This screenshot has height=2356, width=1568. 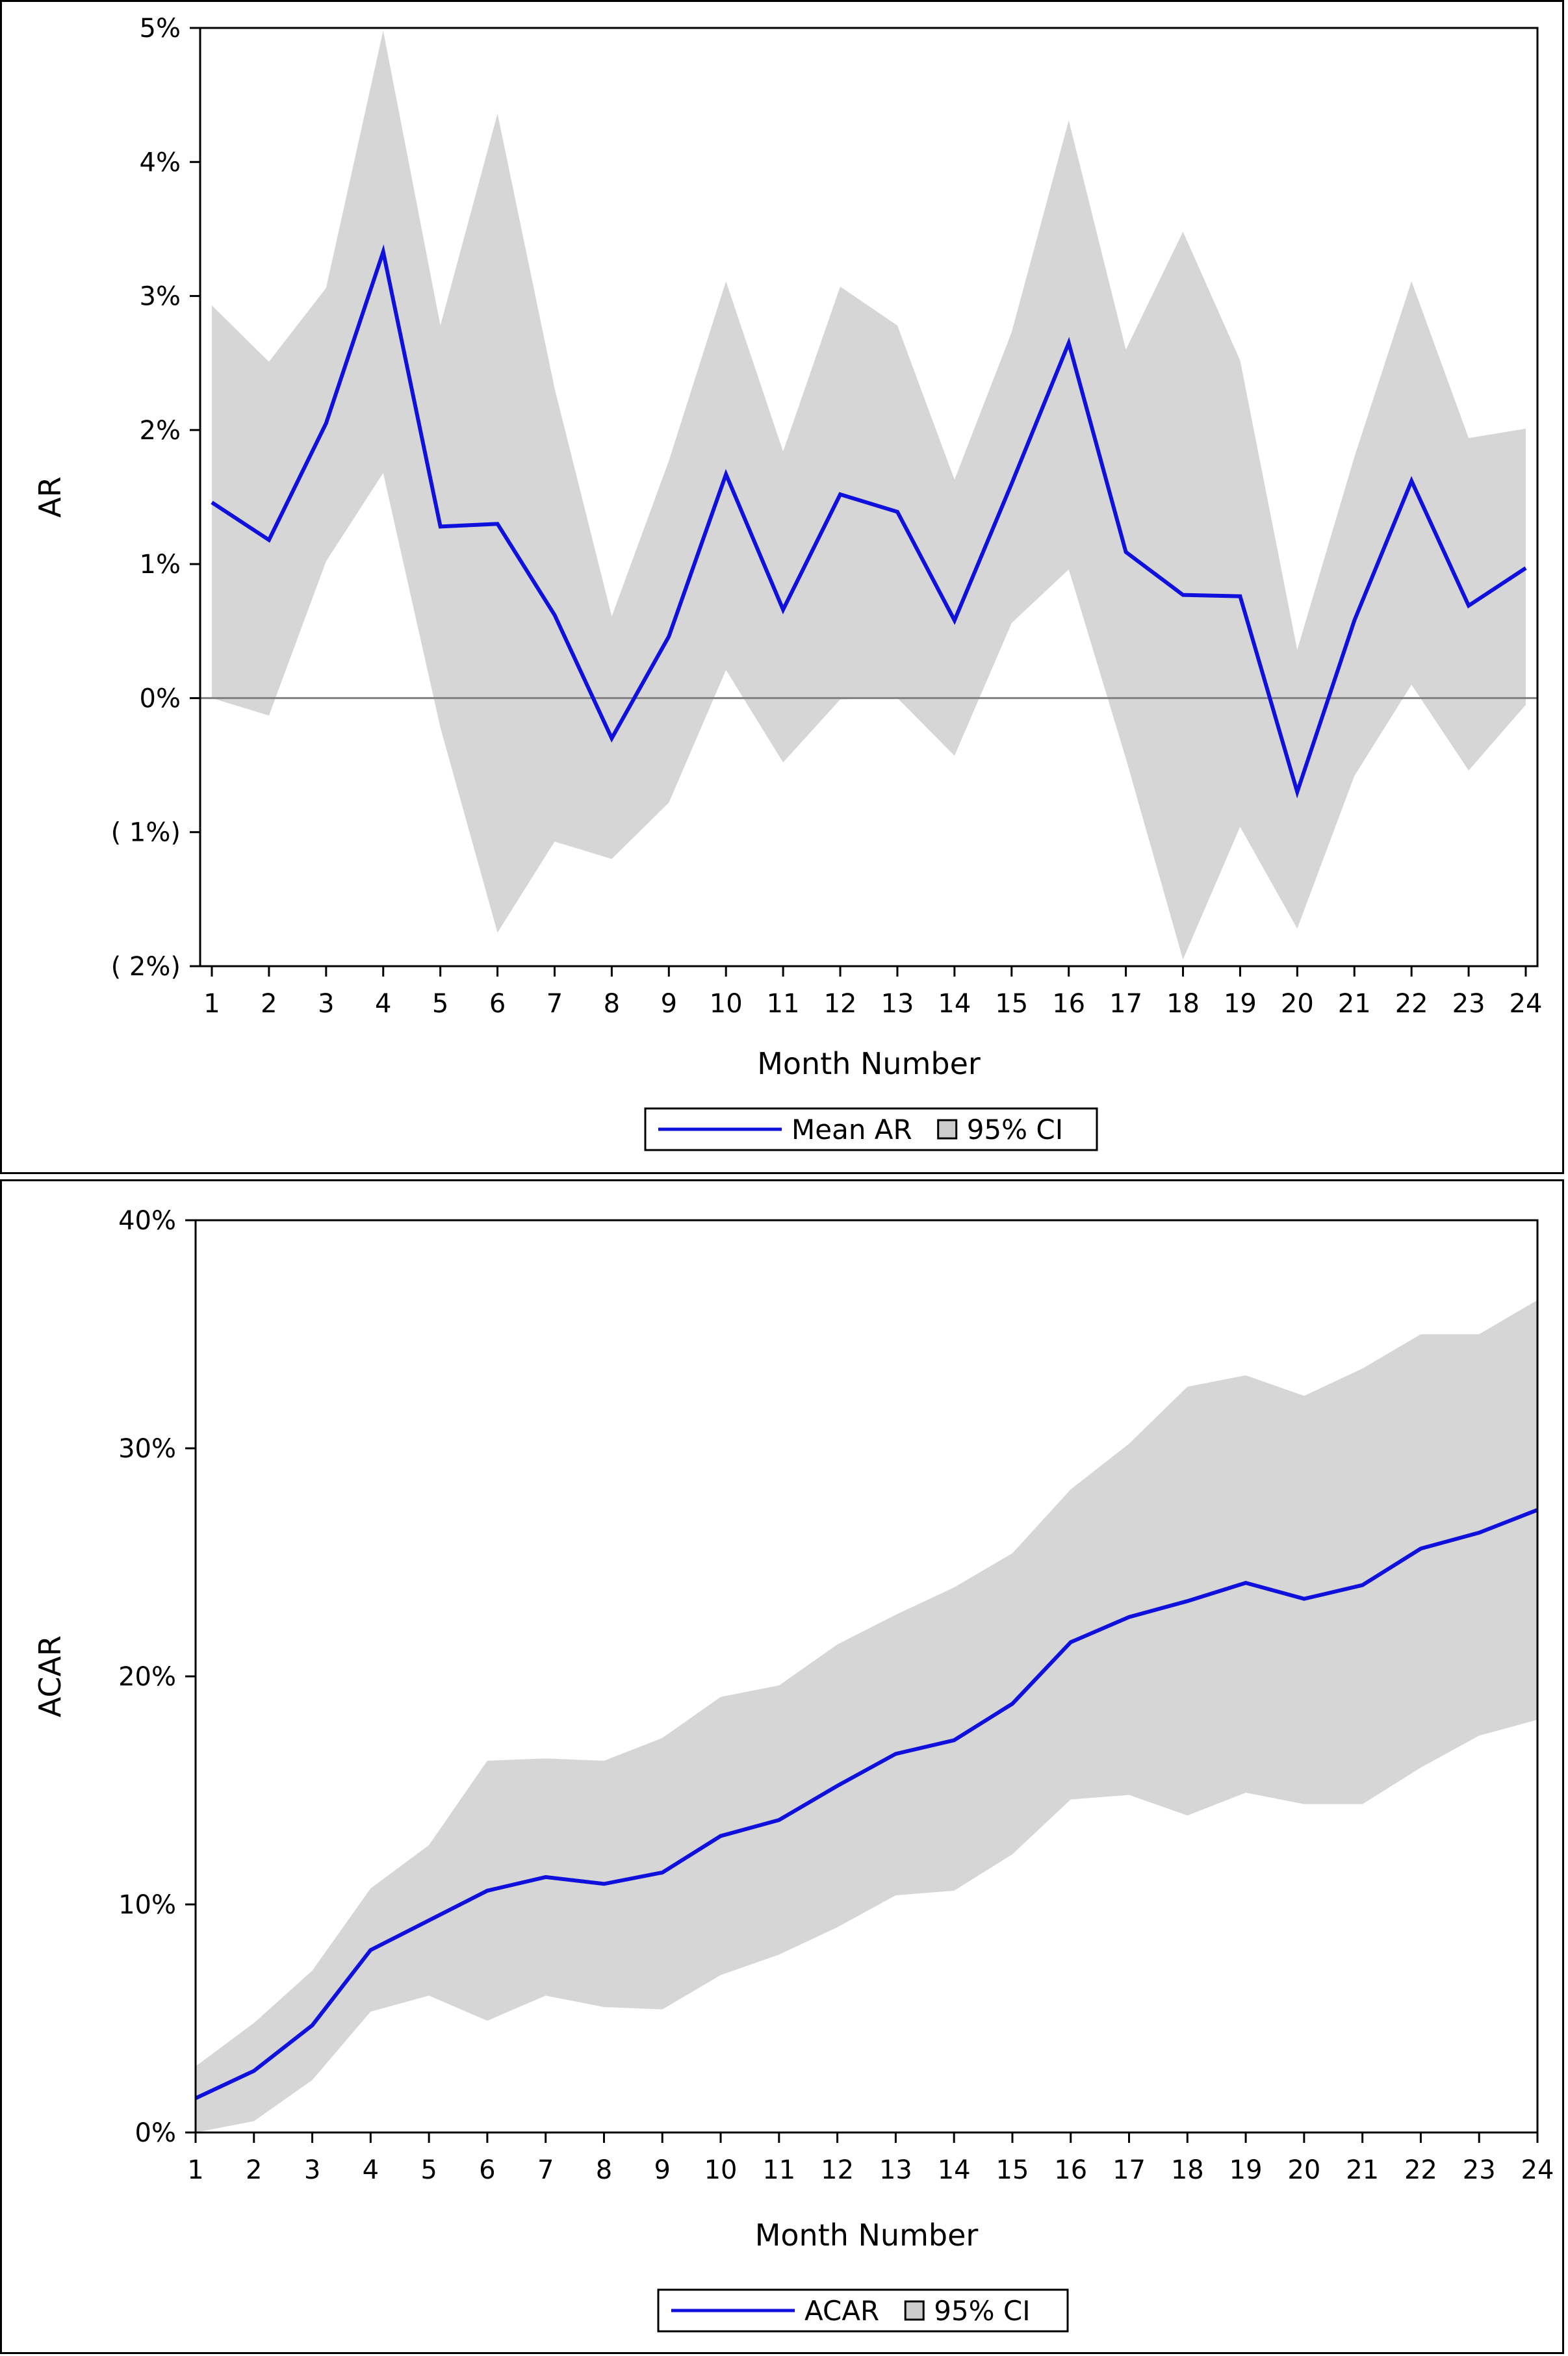 What do you see at coordinates (1187, 2170) in the screenshot?
I see `acar-x-tick-label: 18` at bounding box center [1187, 2170].